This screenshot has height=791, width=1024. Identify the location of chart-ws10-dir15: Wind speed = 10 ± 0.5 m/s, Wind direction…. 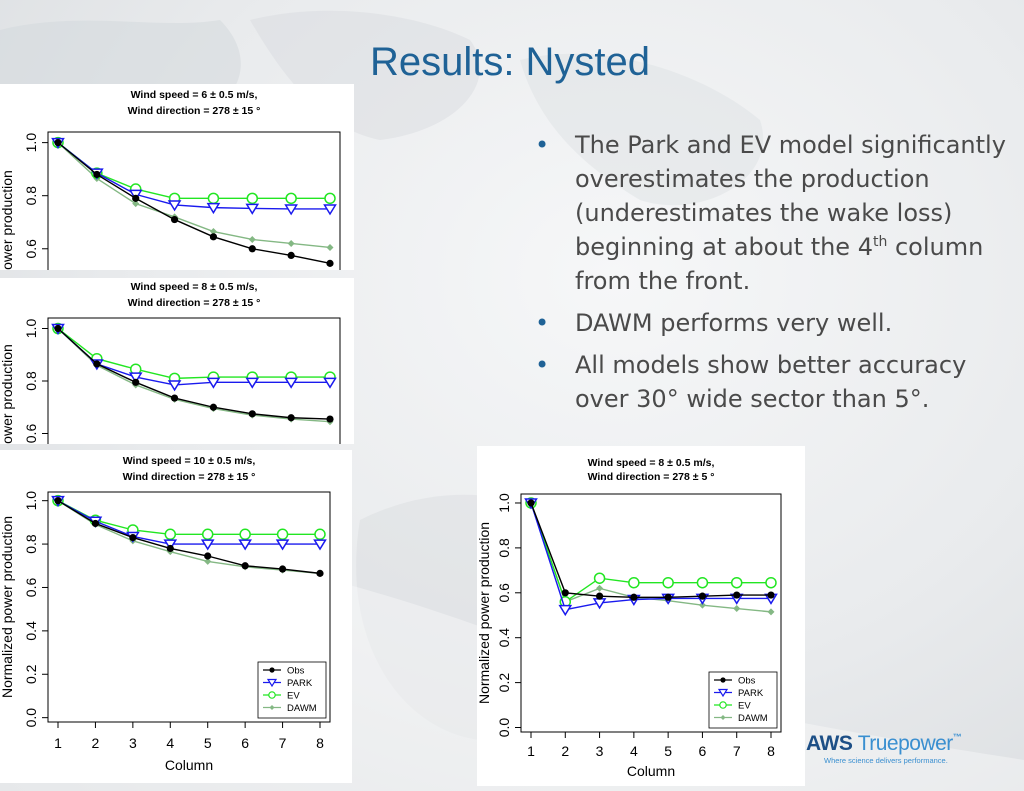
(165, 614).